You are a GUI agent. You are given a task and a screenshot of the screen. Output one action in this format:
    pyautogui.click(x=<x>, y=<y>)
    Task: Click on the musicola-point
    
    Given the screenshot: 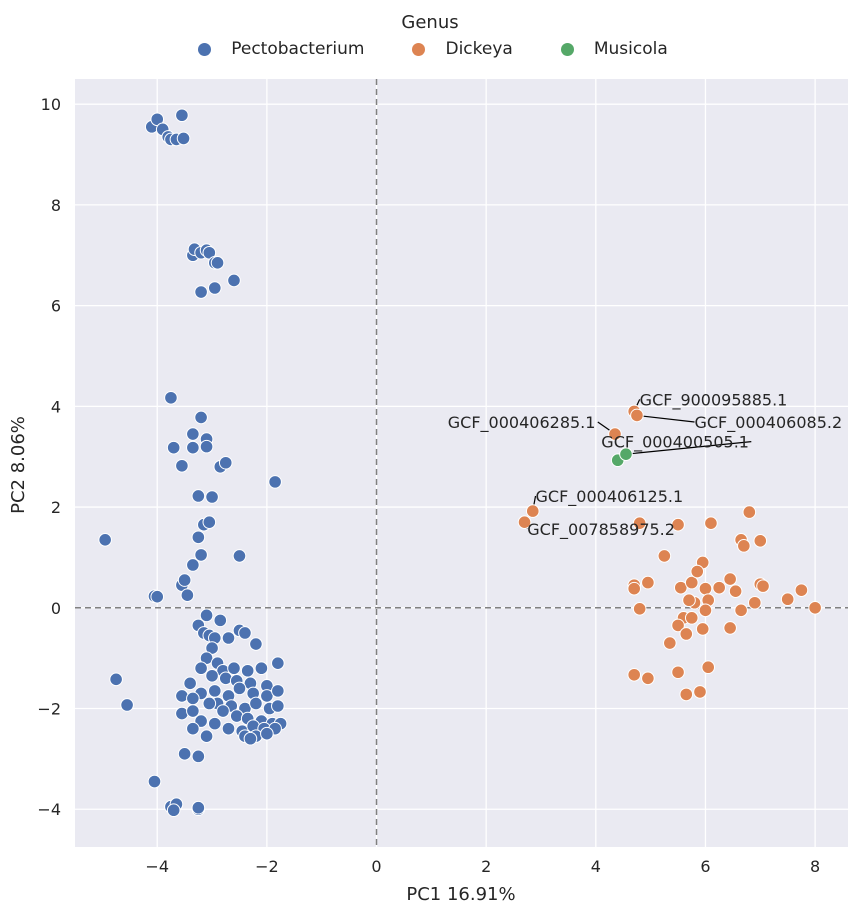 What is the action you would take?
    pyautogui.click(x=626, y=454)
    